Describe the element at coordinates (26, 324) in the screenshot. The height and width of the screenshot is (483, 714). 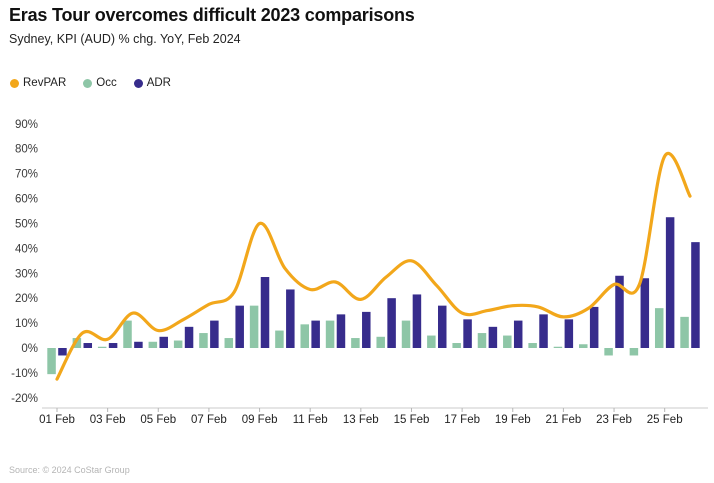
I see `y-axis-tick-label: 10%` at that location.